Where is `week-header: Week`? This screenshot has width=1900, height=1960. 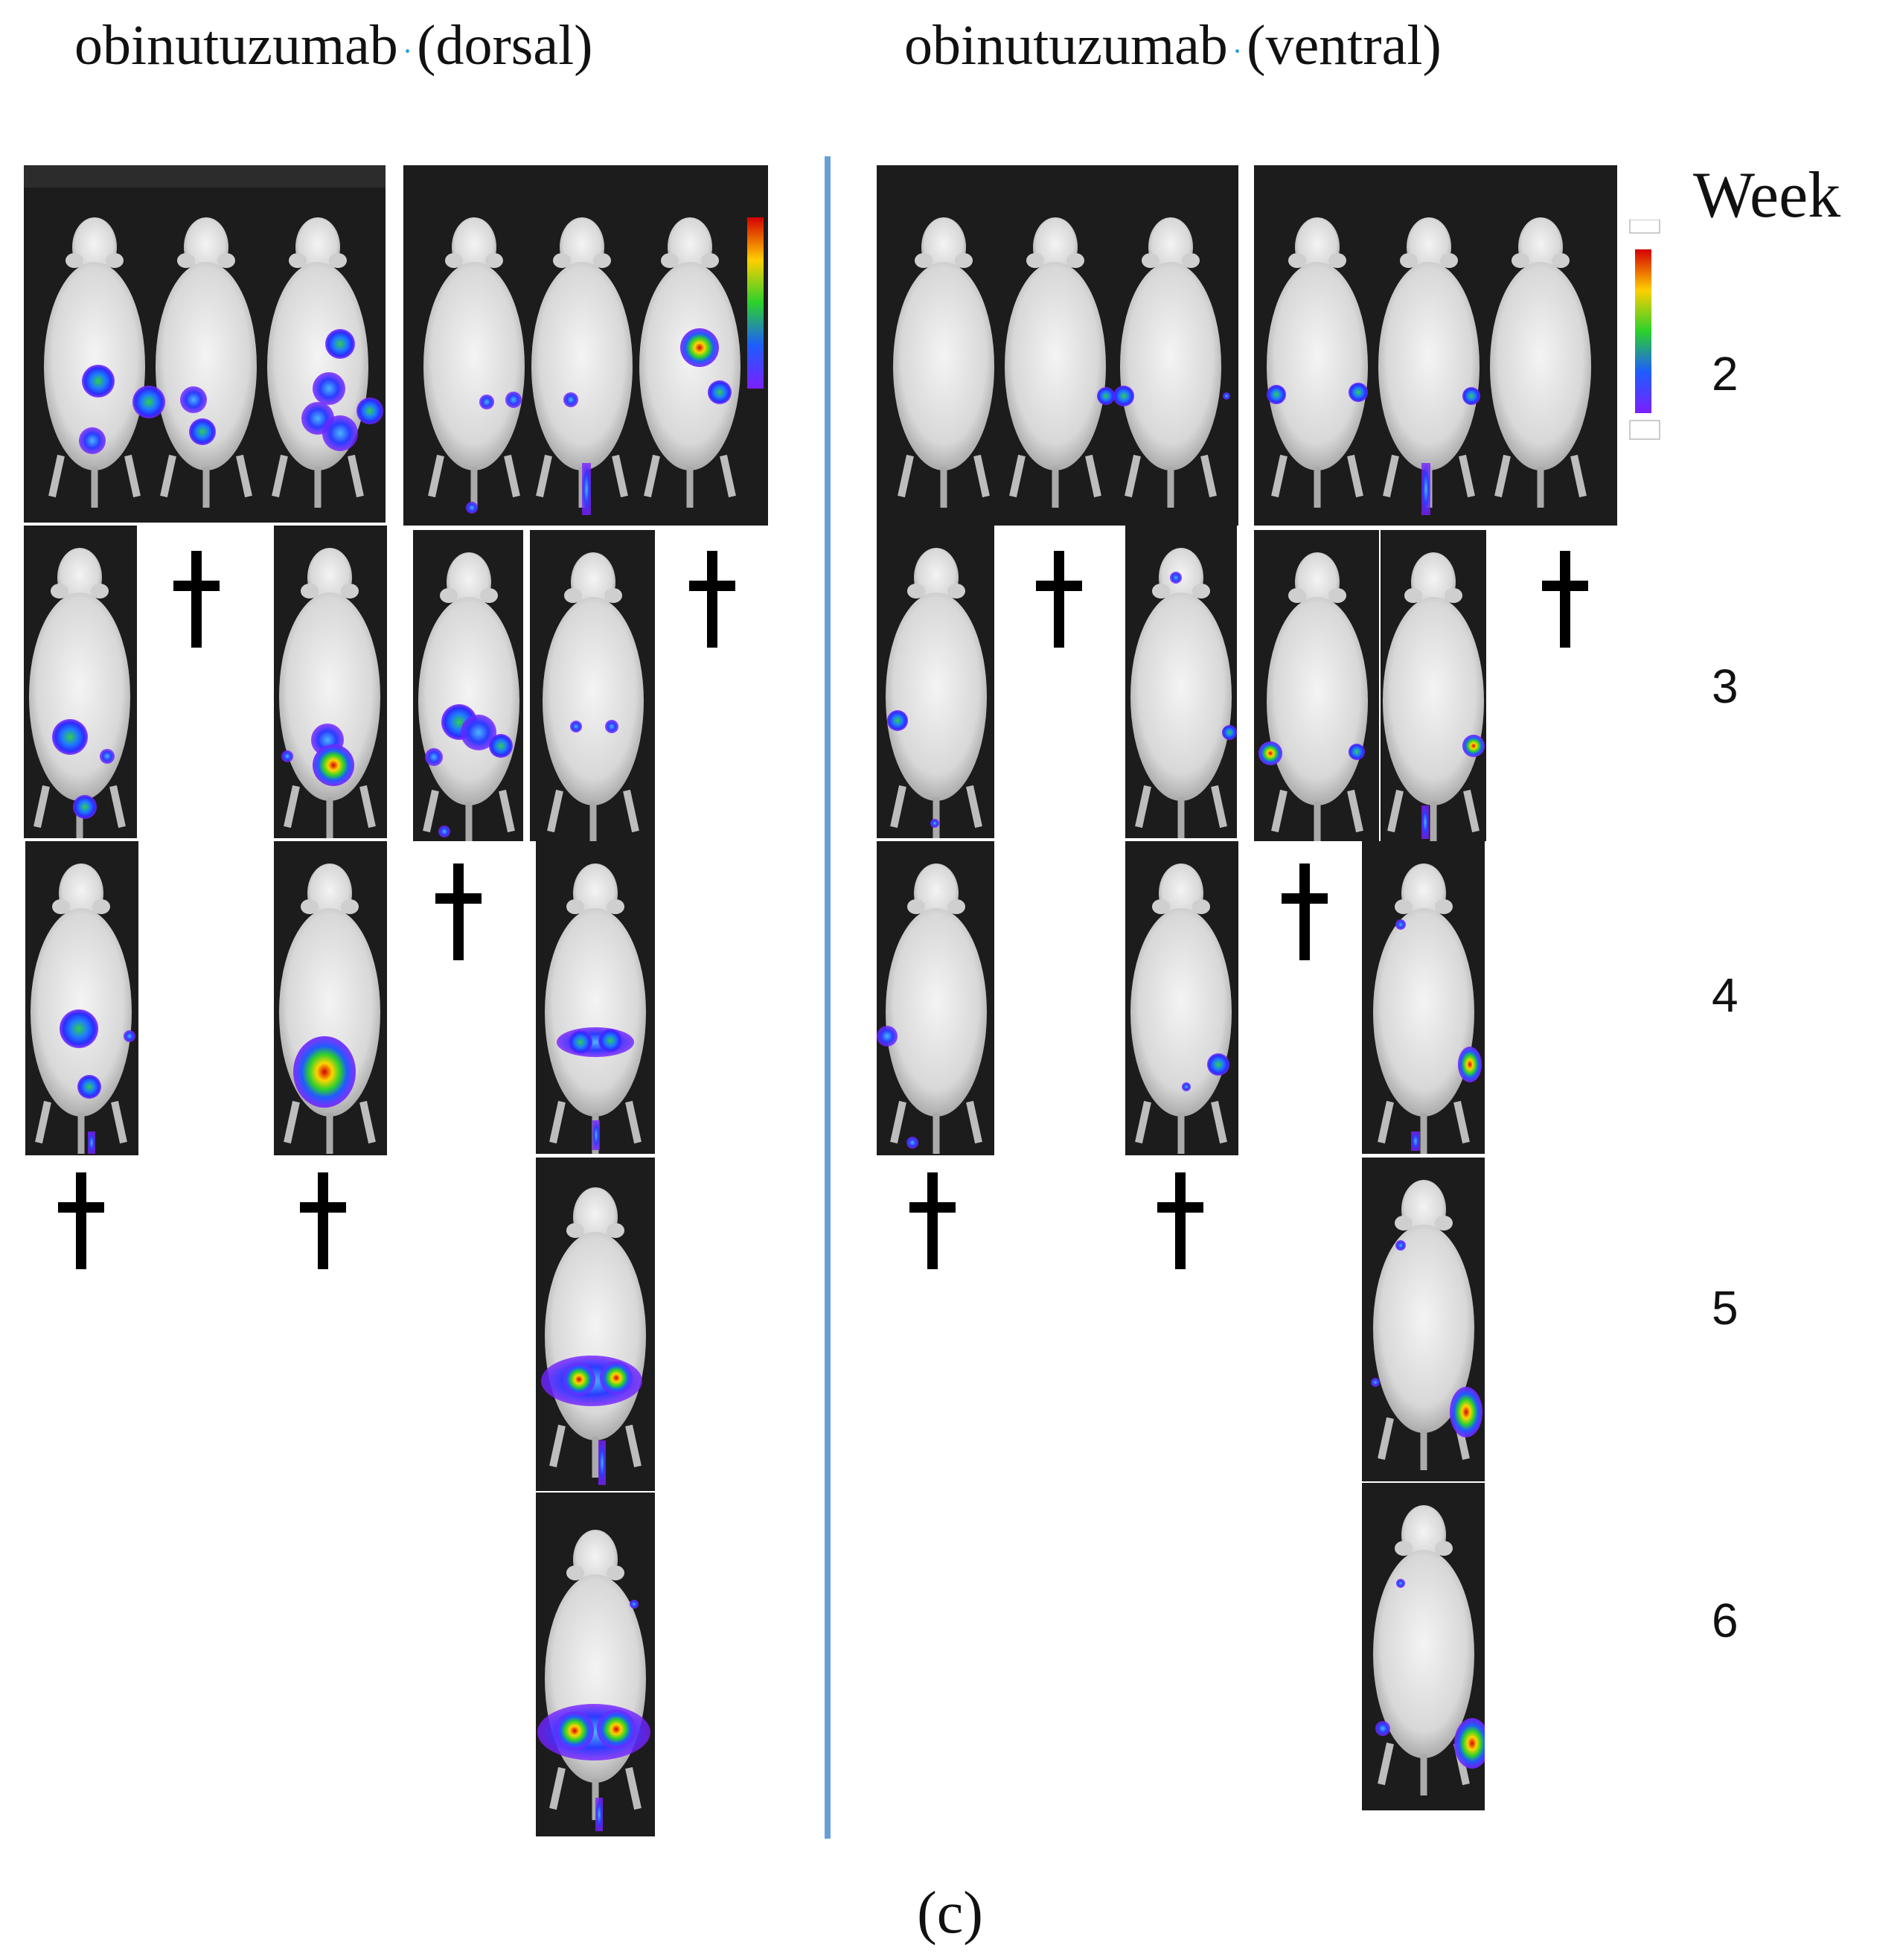 week-header: Week is located at coordinates (1767, 195).